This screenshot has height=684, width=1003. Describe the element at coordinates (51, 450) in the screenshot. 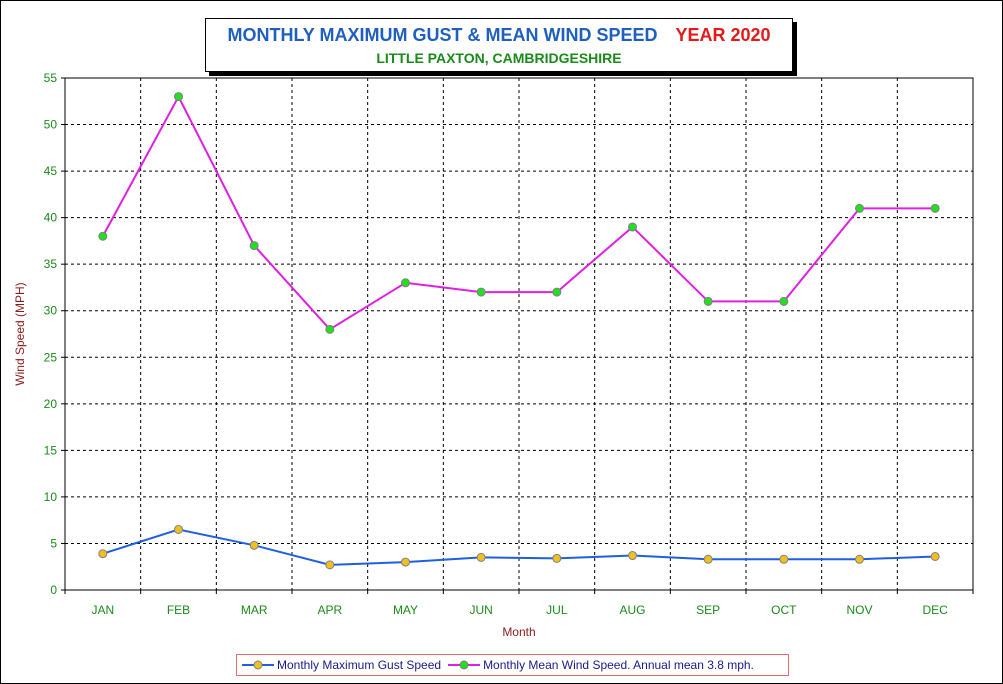

I see `y-tick-label: 15` at that location.